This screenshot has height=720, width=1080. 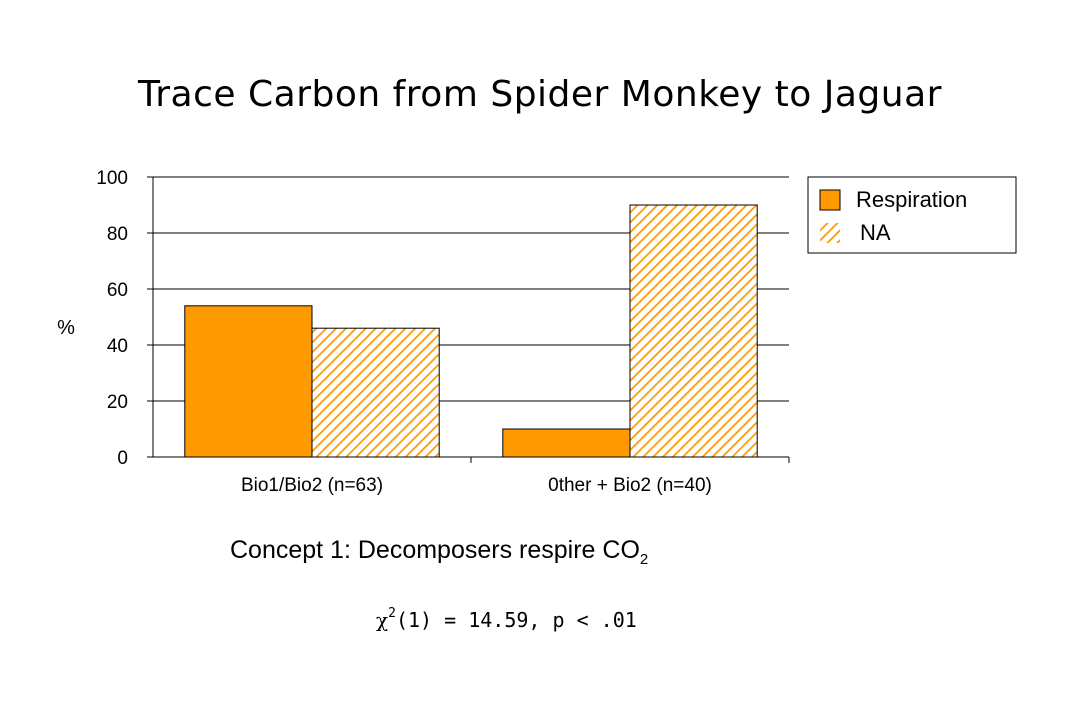 What do you see at coordinates (122, 458) in the screenshot?
I see `y-tick-label: 0` at bounding box center [122, 458].